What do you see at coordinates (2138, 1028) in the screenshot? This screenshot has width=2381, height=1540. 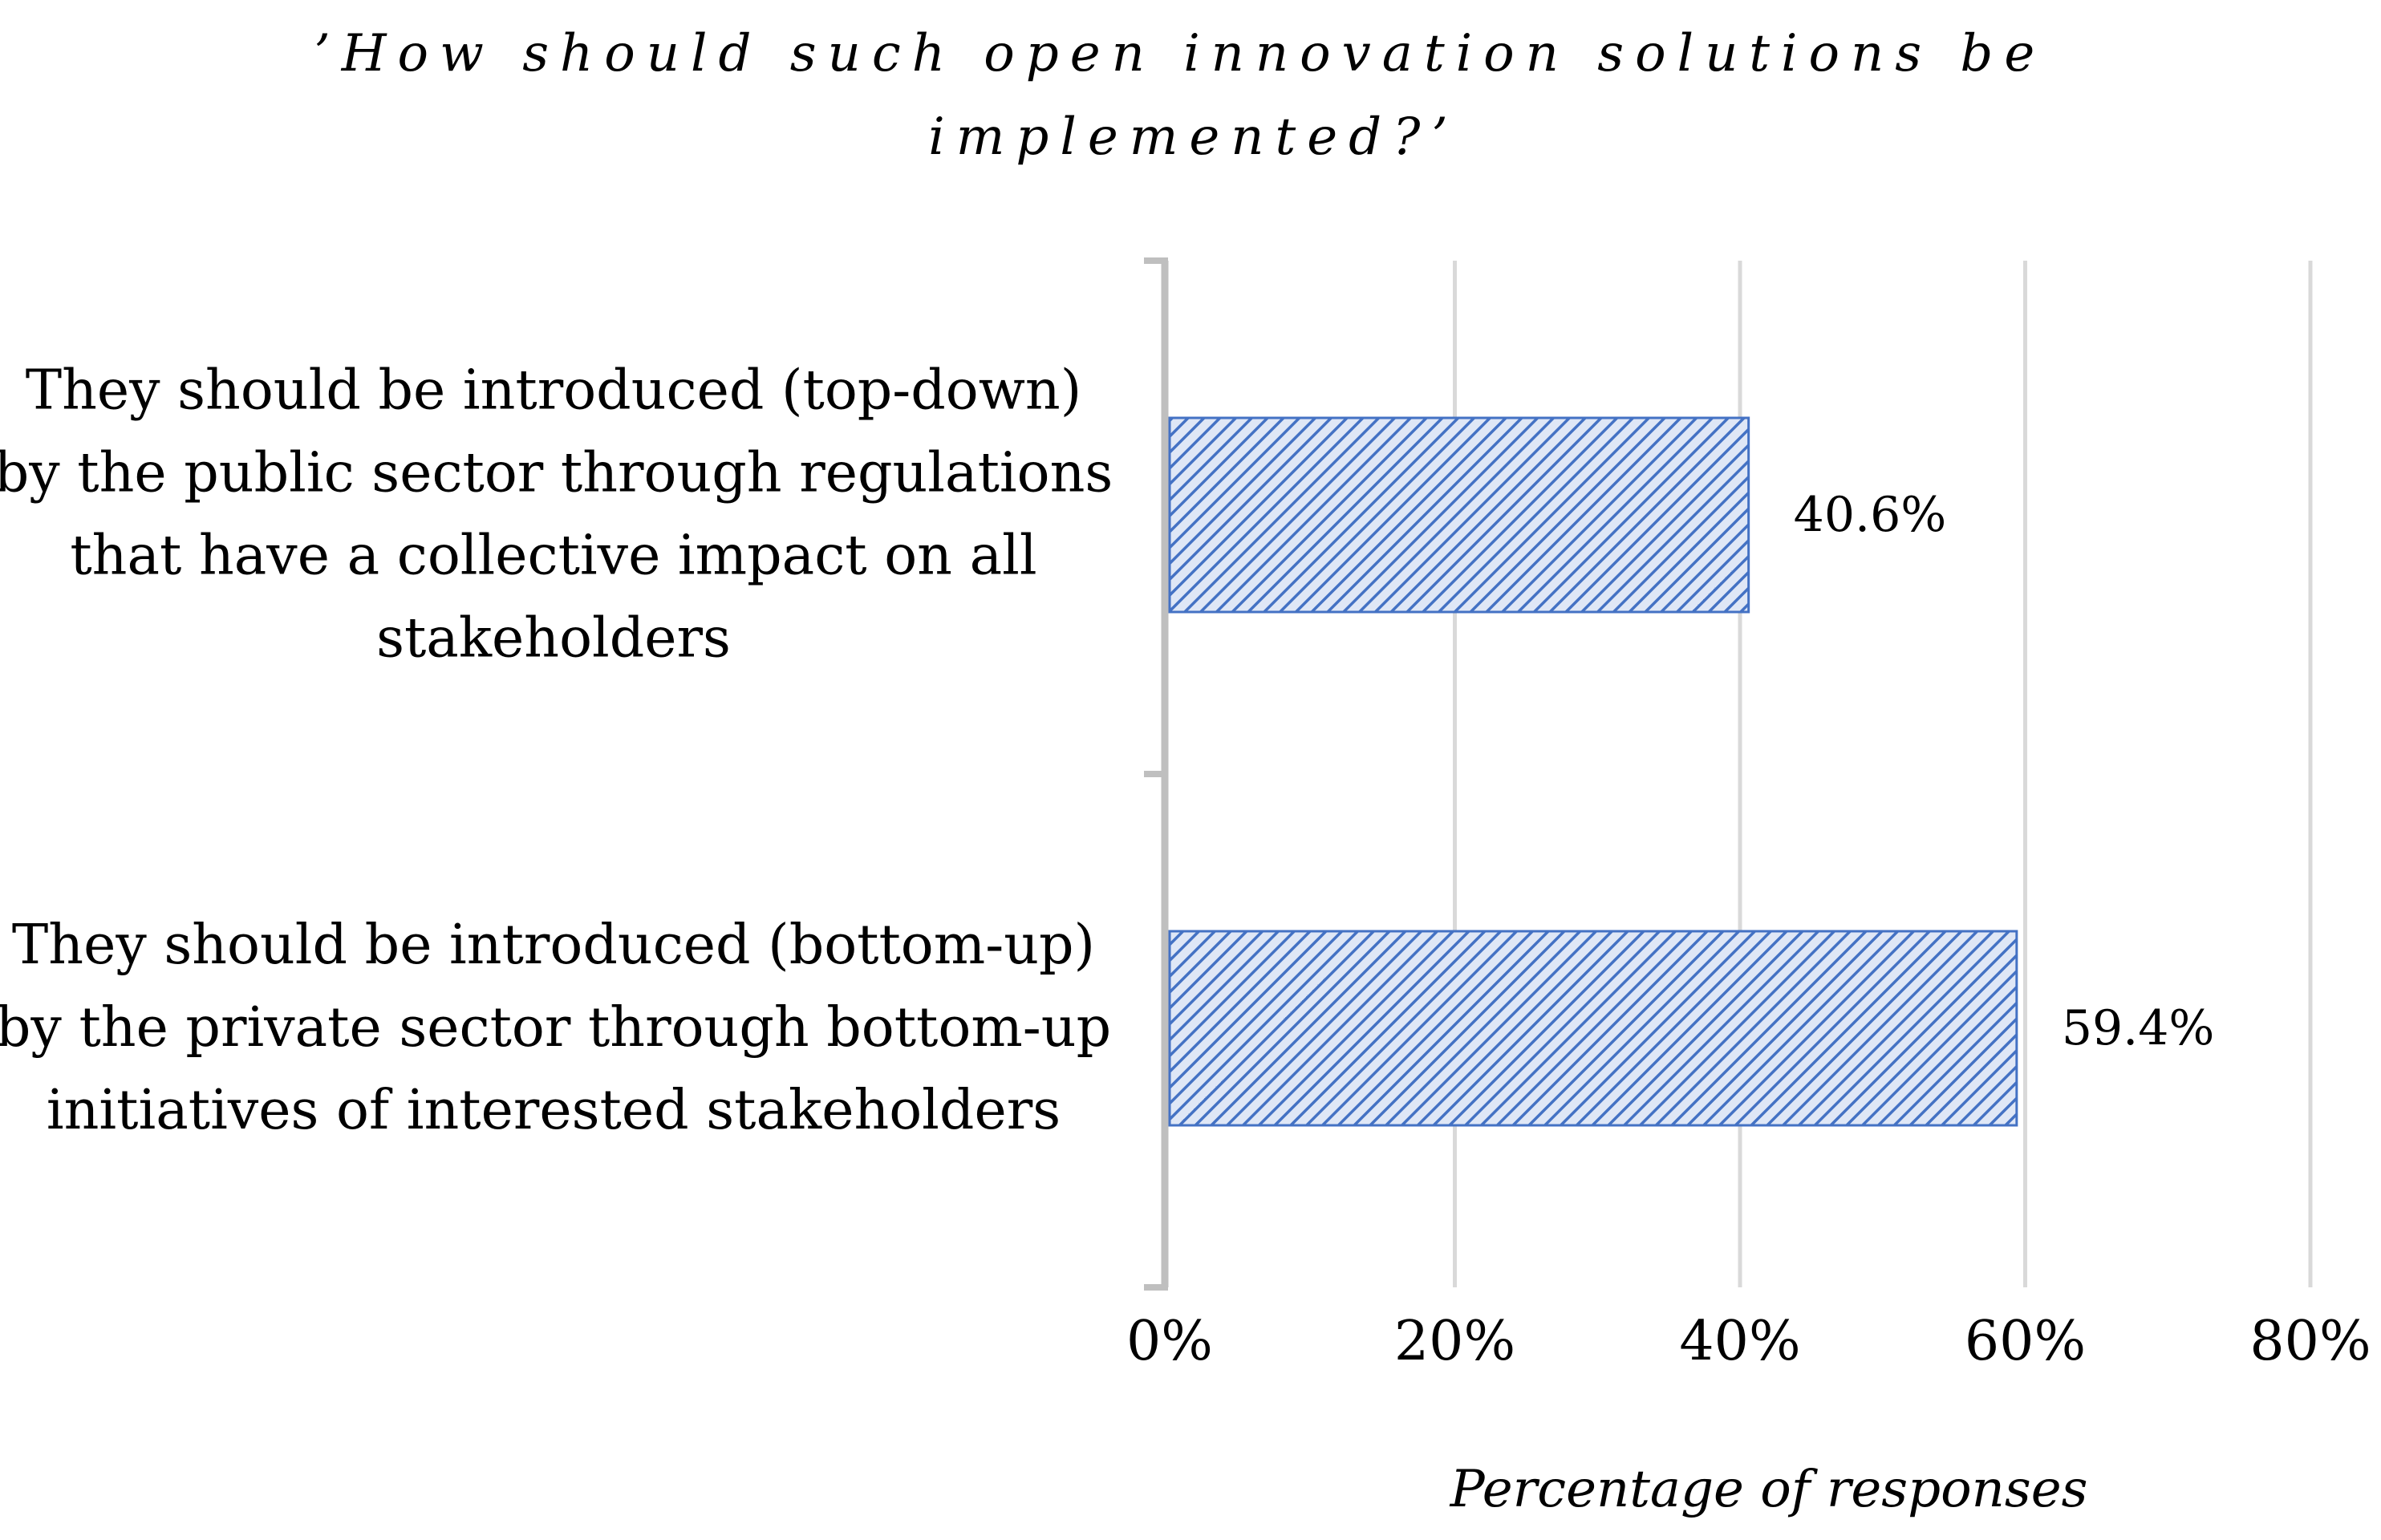 I see `value-label-2: 59.4%` at bounding box center [2138, 1028].